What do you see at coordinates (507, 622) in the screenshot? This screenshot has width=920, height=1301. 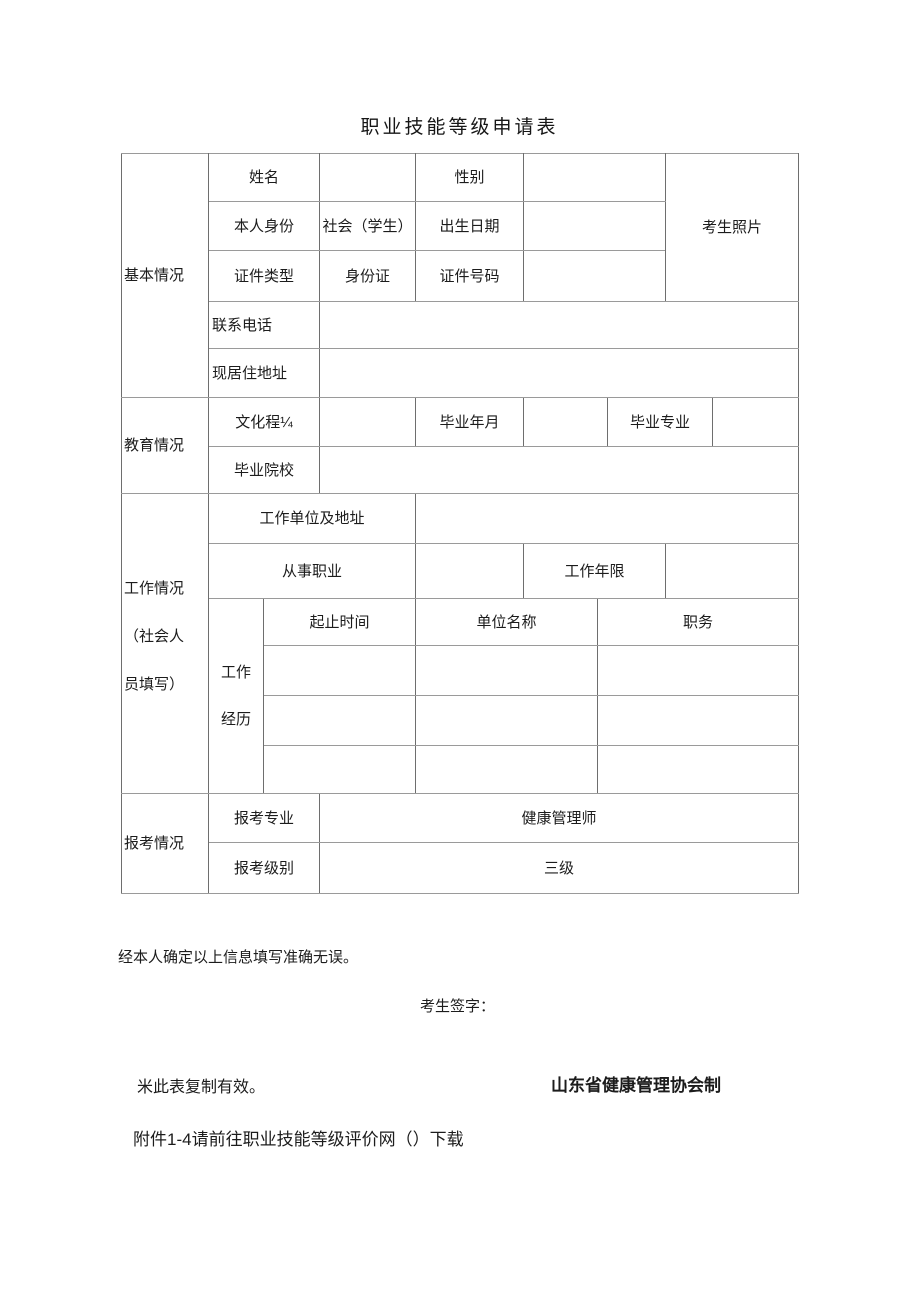 I see `header-company: 单位名称` at bounding box center [507, 622].